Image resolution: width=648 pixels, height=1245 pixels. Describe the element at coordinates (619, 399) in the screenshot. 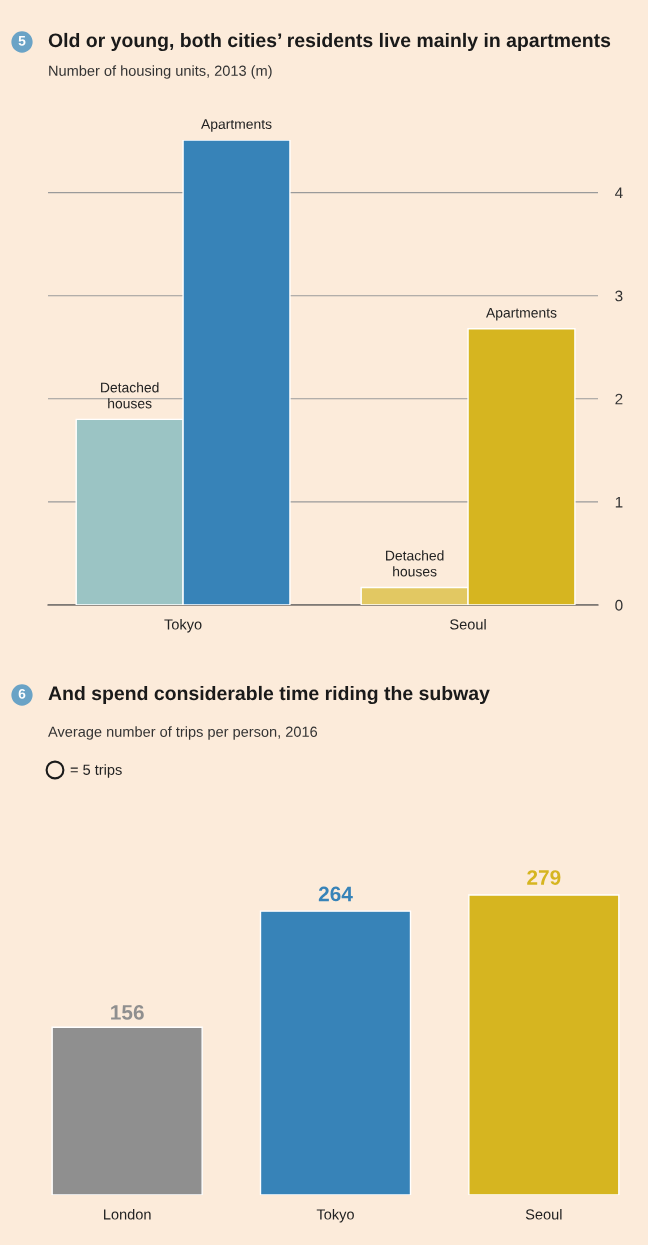

I see `y-tick-label: 2` at that location.